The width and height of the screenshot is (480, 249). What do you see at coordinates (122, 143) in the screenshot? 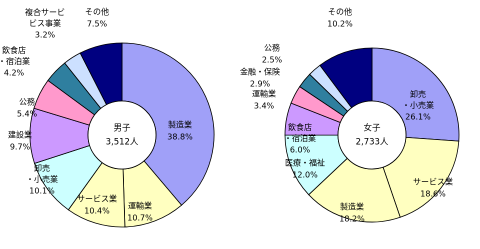
I see `center-sublabel: 3,512人` at bounding box center [122, 143].